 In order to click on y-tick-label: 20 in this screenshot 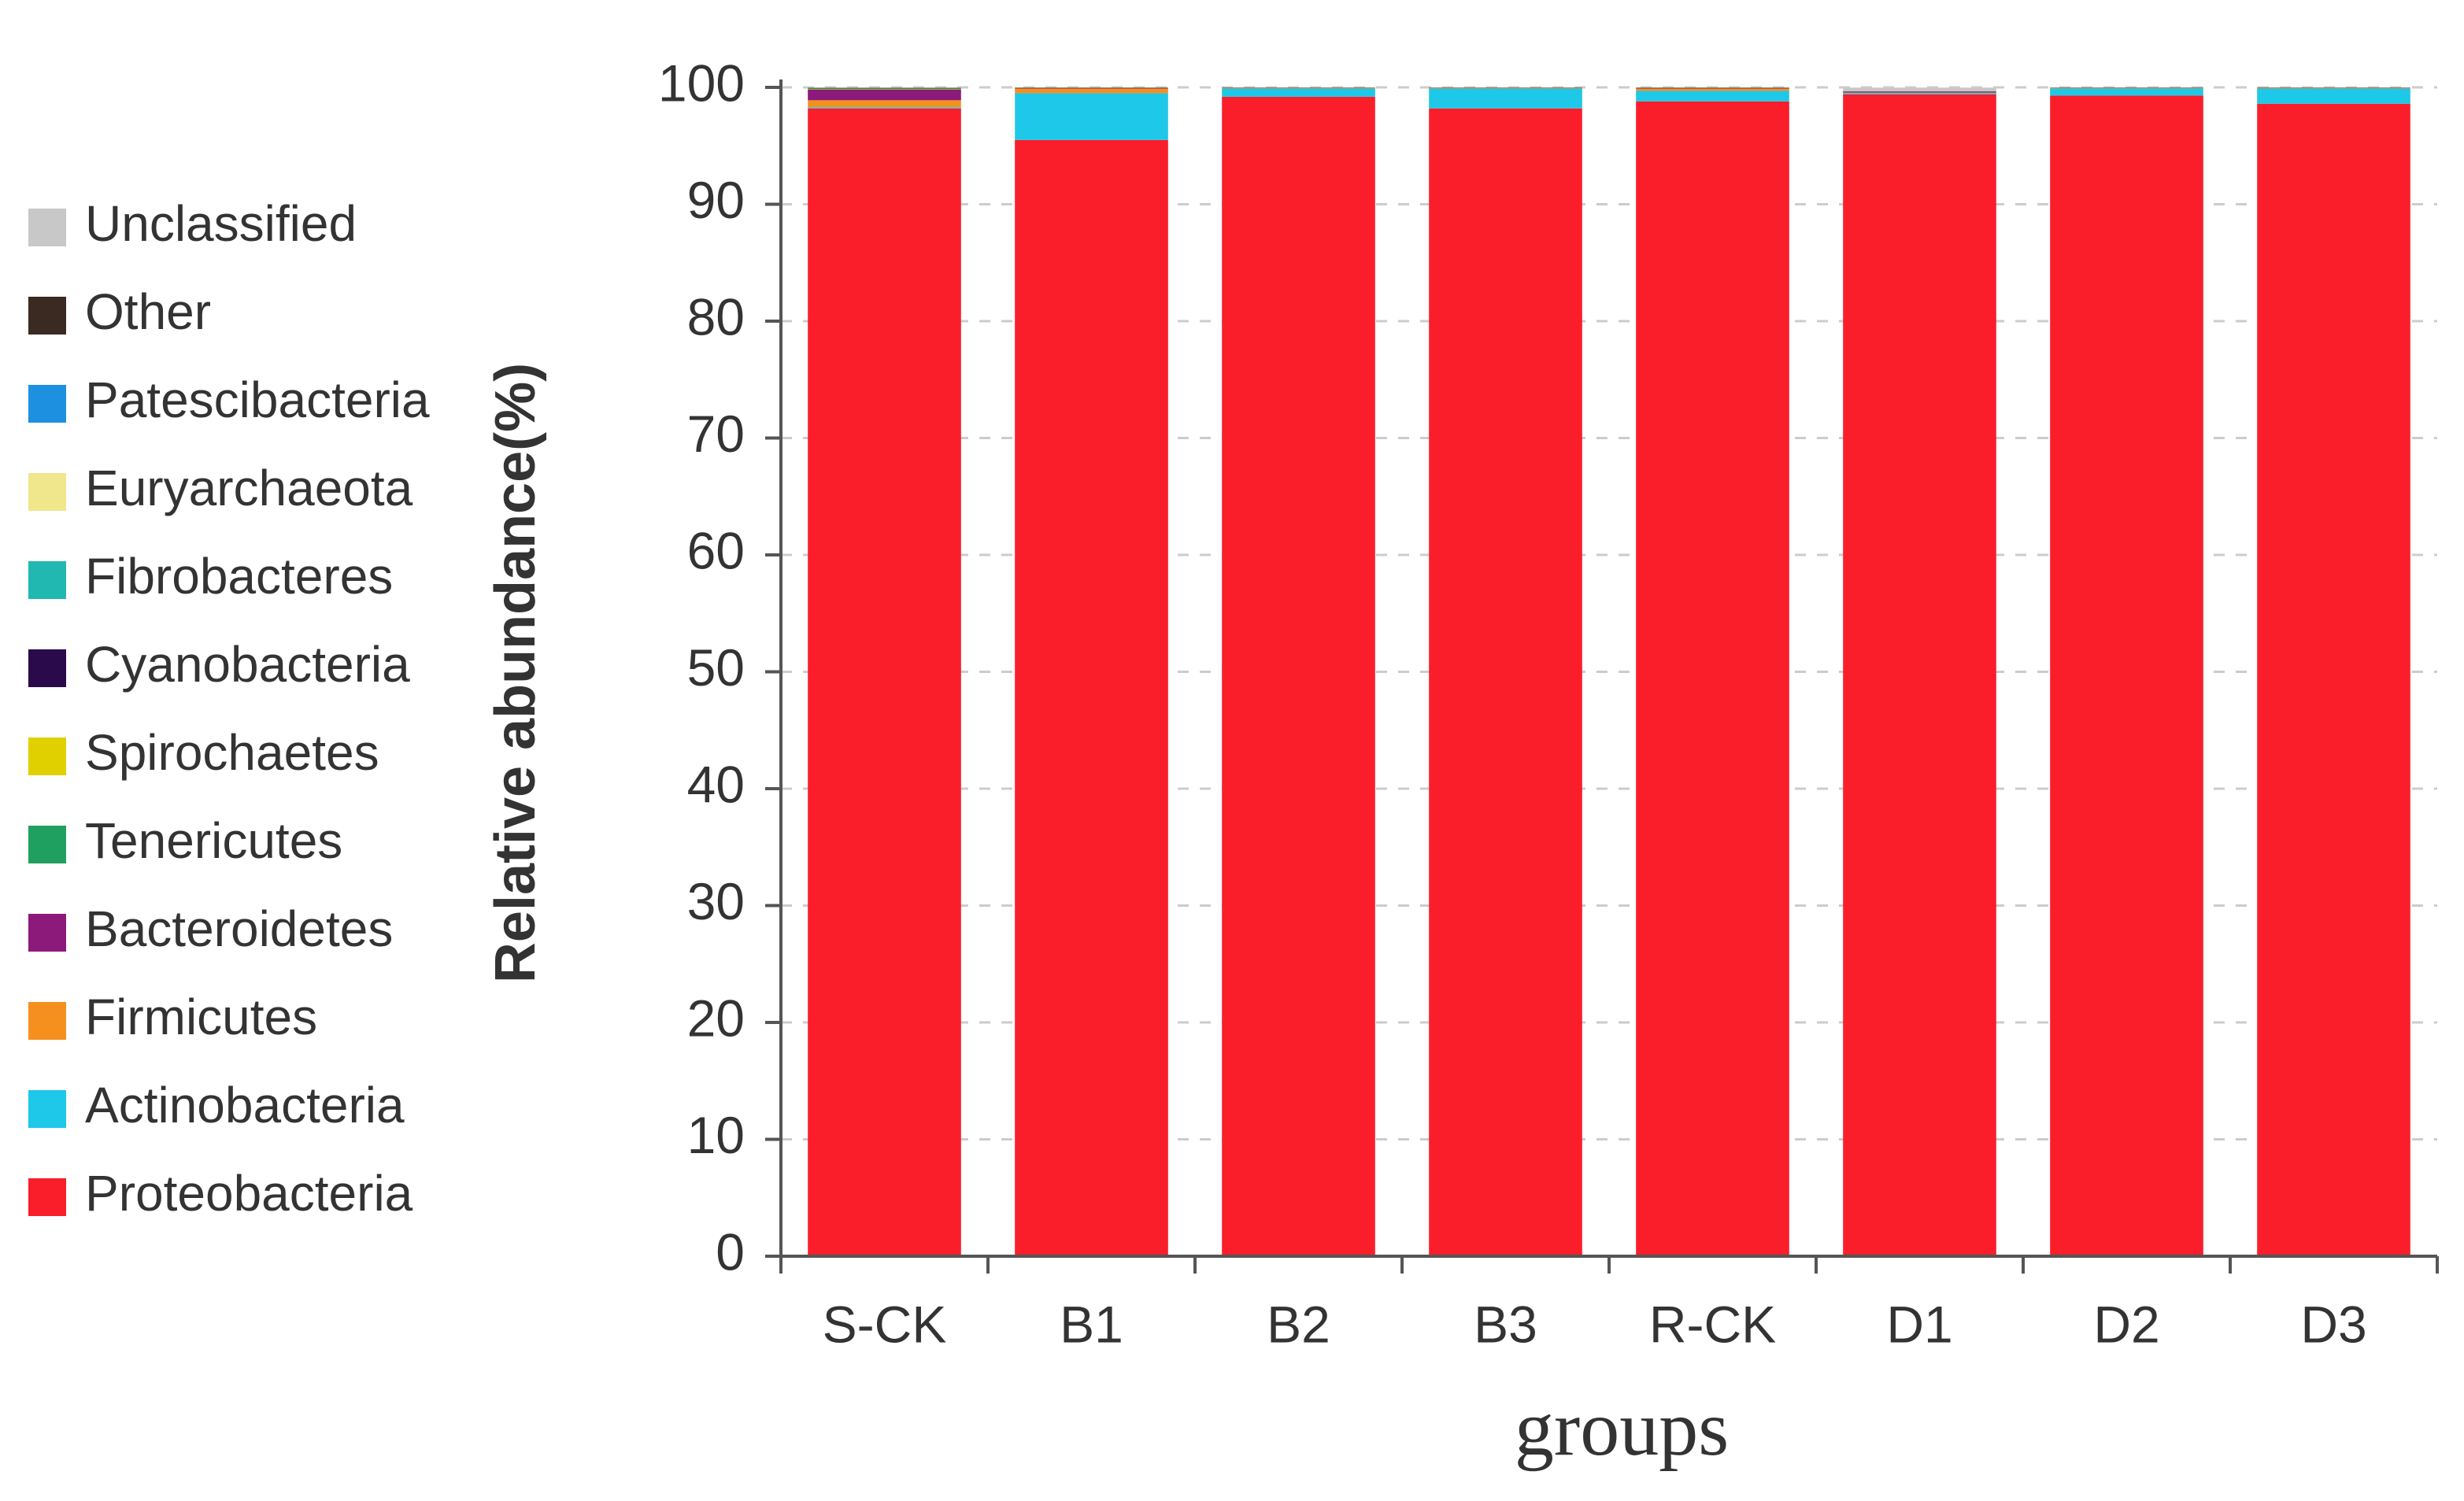, I will do `click(716, 1018)`.